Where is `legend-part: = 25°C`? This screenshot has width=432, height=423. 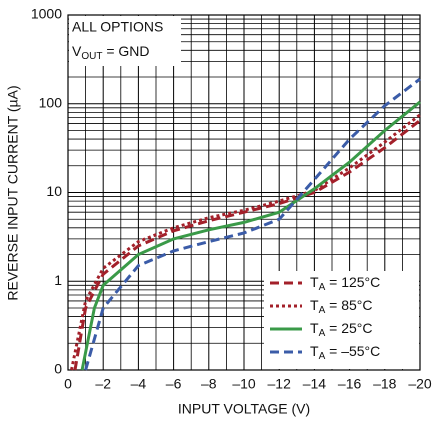
legend-part: = 25°C is located at coordinates (348, 328).